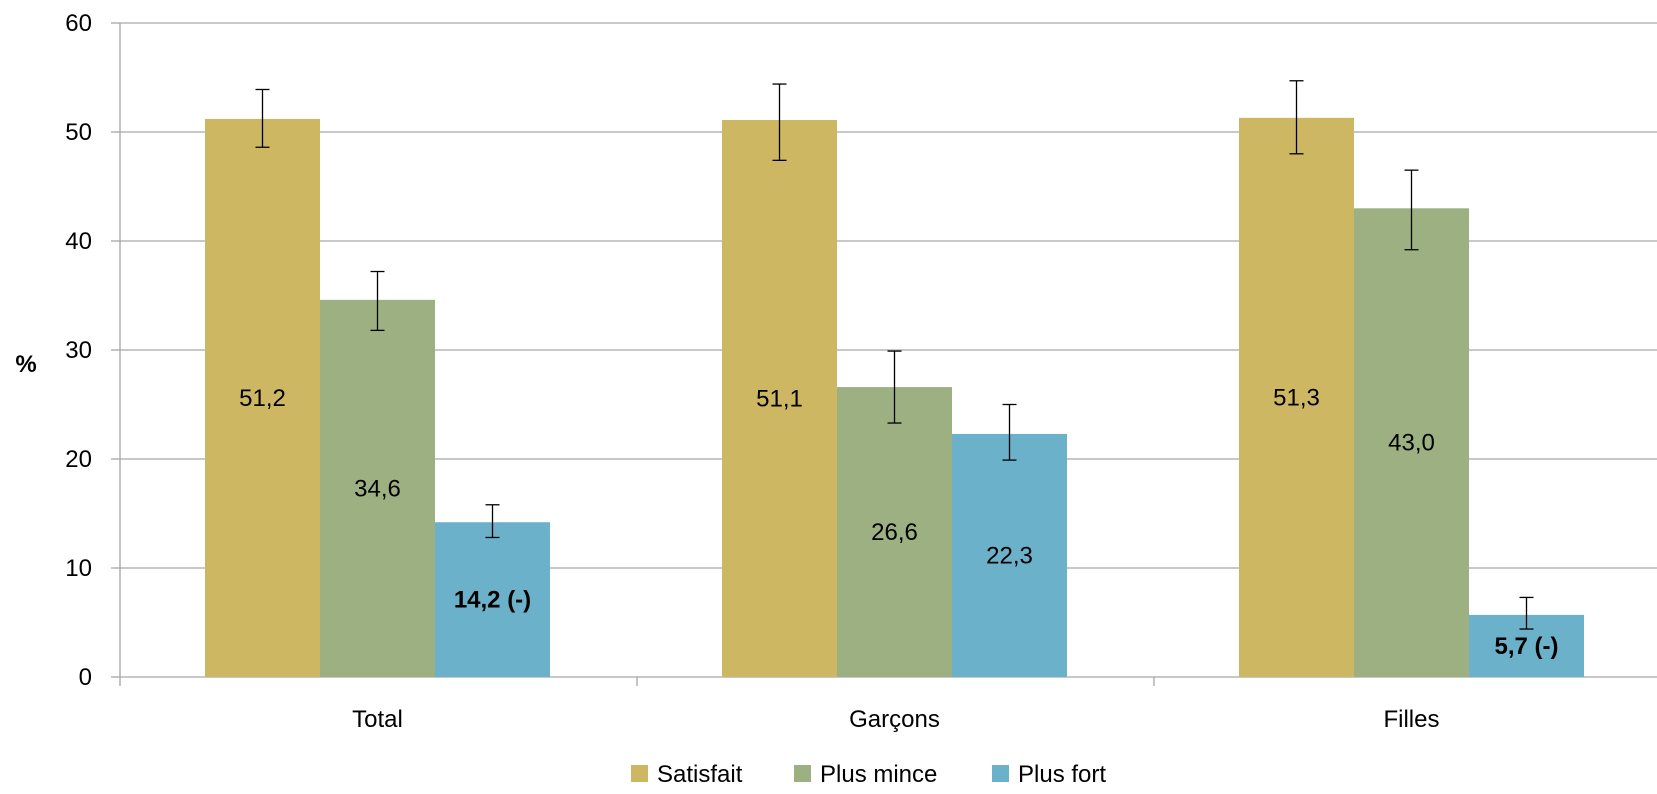  I want to click on y-tick-label: 50, so click(78, 132).